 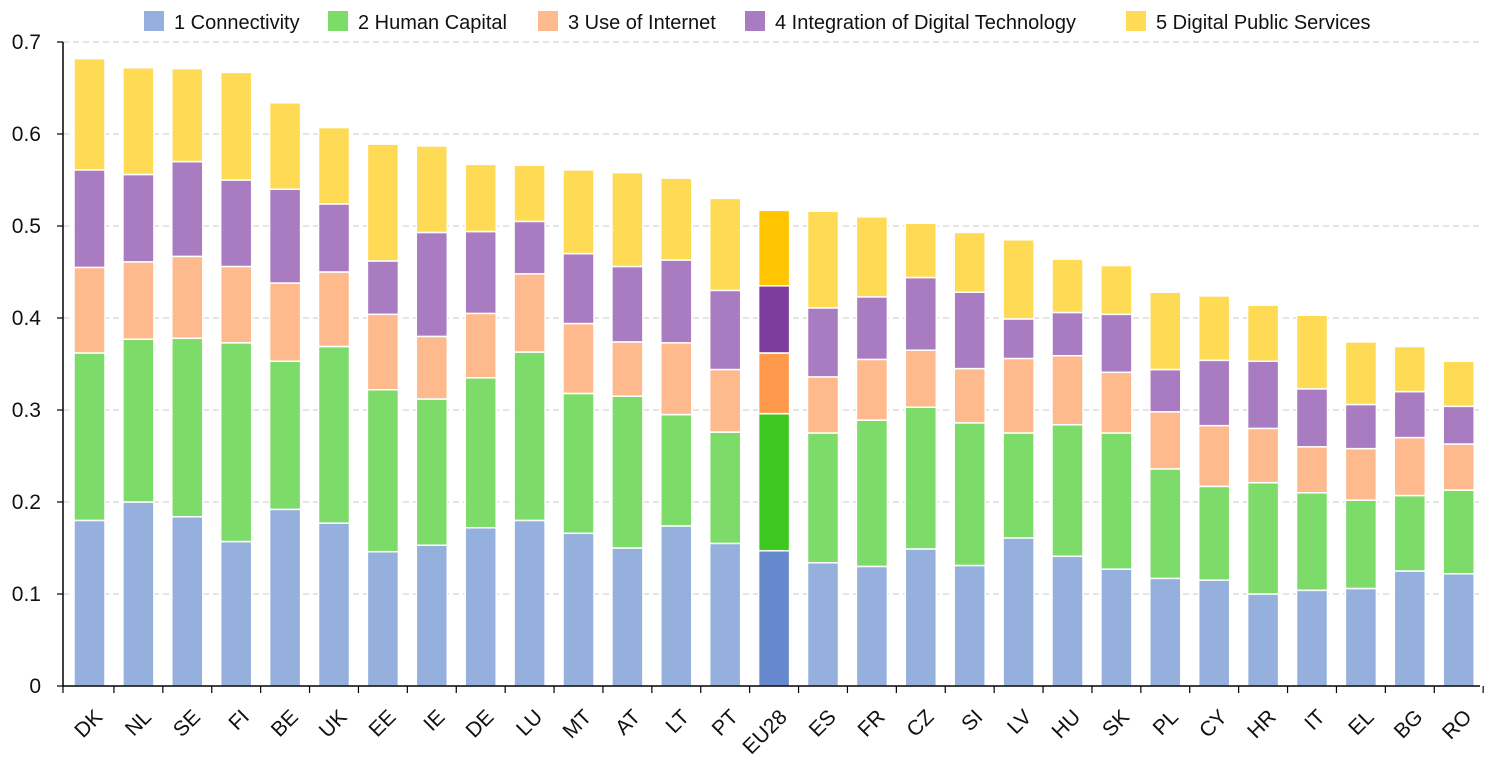 What do you see at coordinates (1361, 474) in the screenshot?
I see `bar-segment-el-s3` at bounding box center [1361, 474].